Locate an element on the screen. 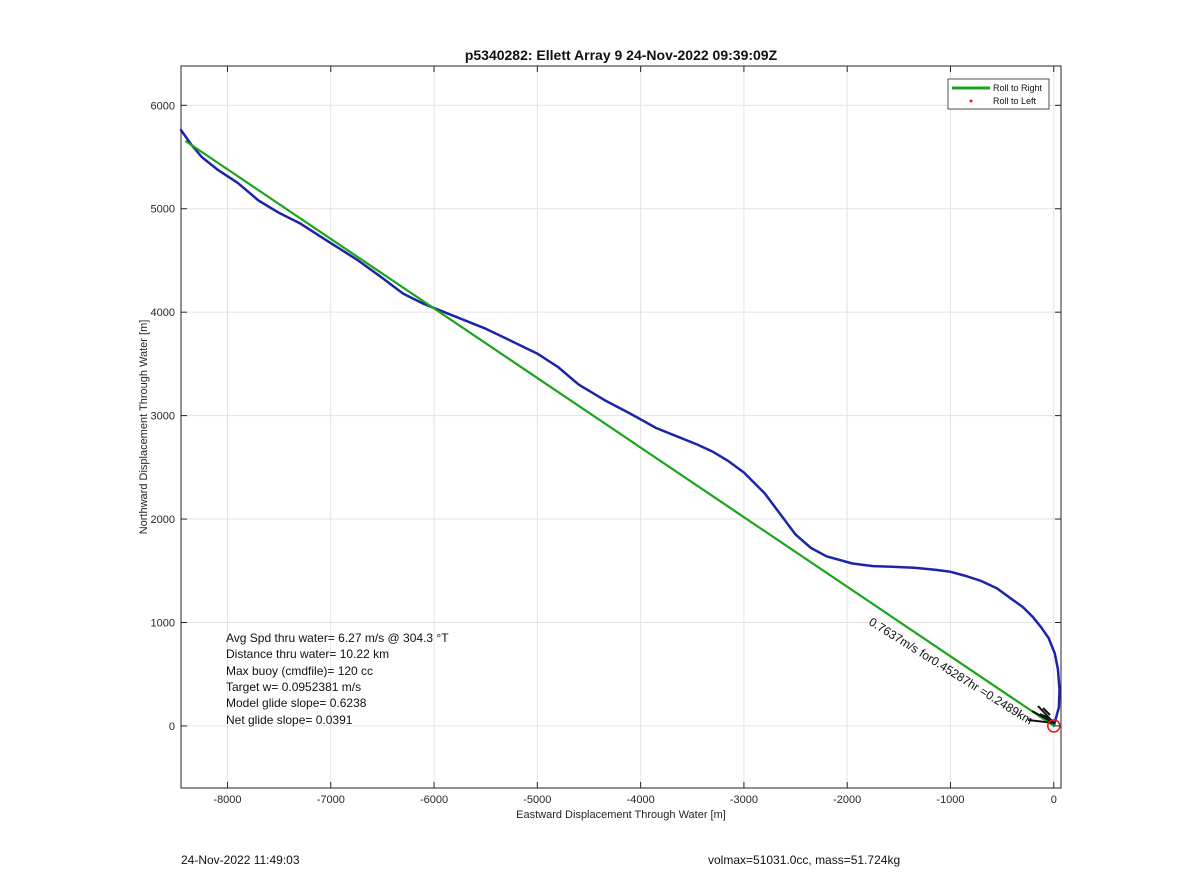  stat-net-glide-slope: Net glide slope= 0.0391 is located at coordinates (289, 720).